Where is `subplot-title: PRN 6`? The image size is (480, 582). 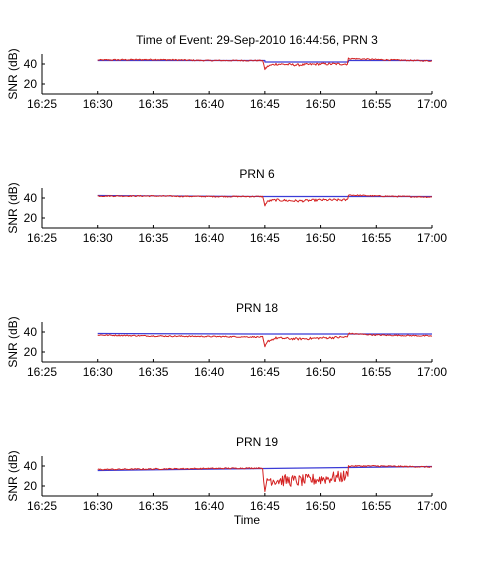
subplot-title: PRN 6 is located at coordinates (257, 174).